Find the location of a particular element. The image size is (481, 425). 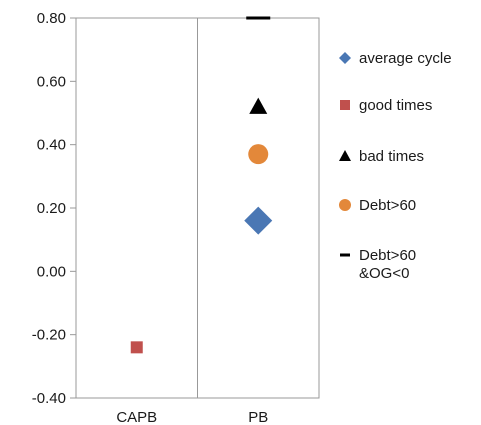

legend-marker-square is located at coordinates (345, 105).